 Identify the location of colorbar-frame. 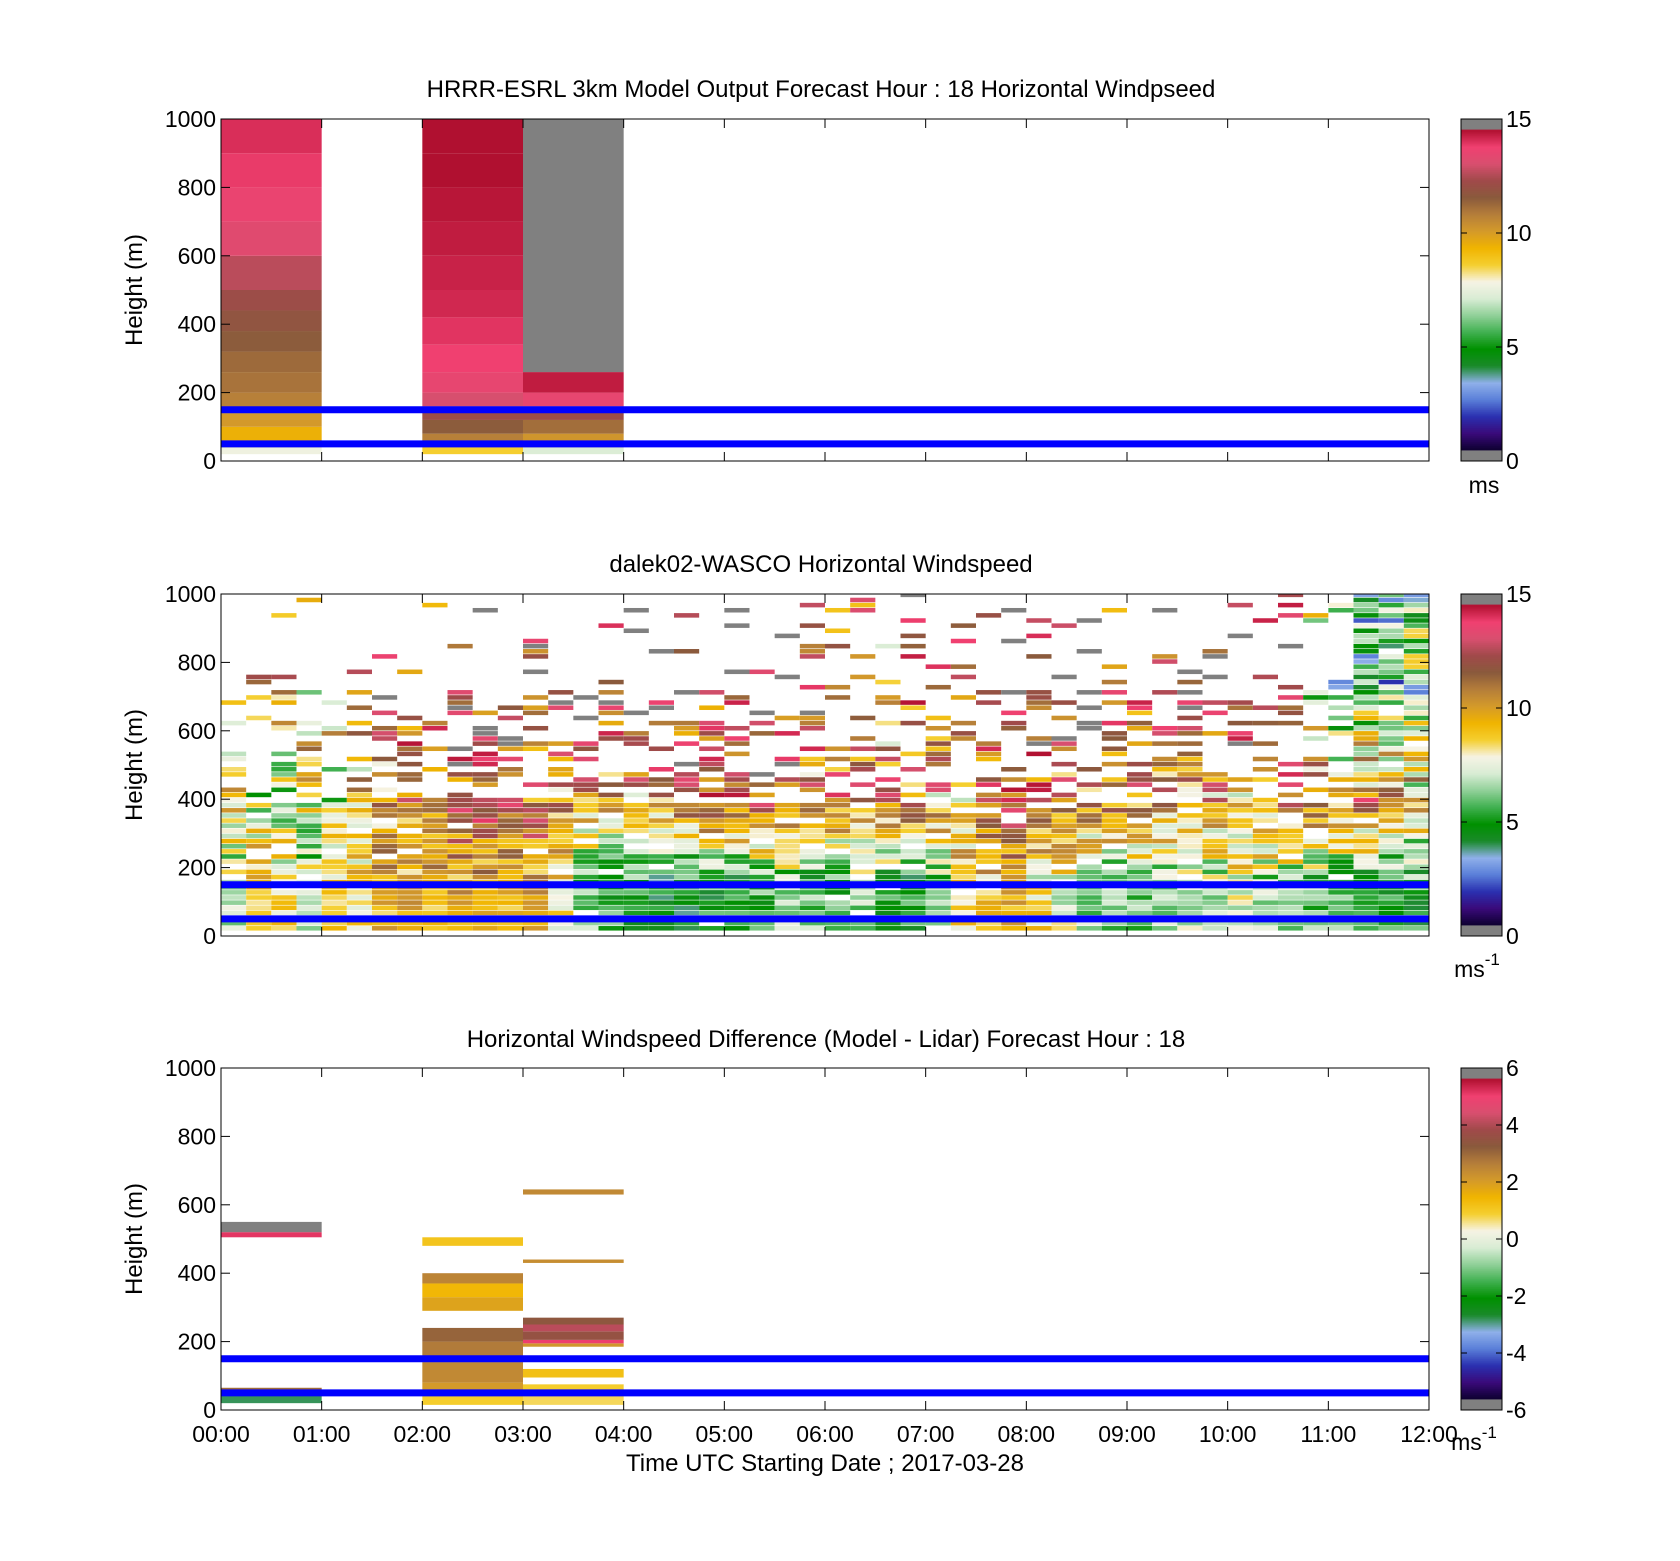
(1481, 290).